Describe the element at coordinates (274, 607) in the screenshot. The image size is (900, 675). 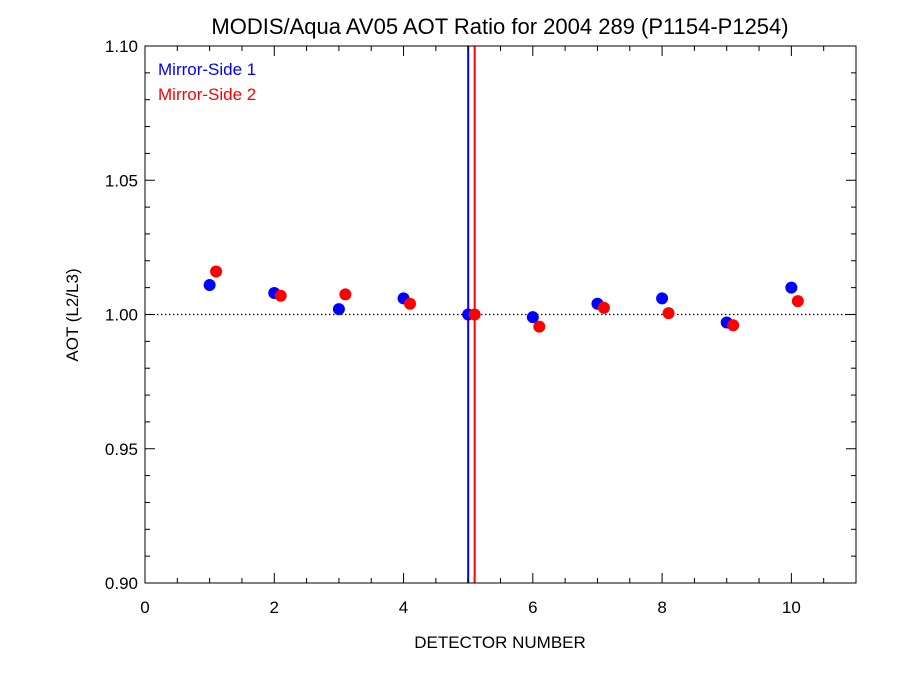
I see `x-tick-label: 2` at that location.